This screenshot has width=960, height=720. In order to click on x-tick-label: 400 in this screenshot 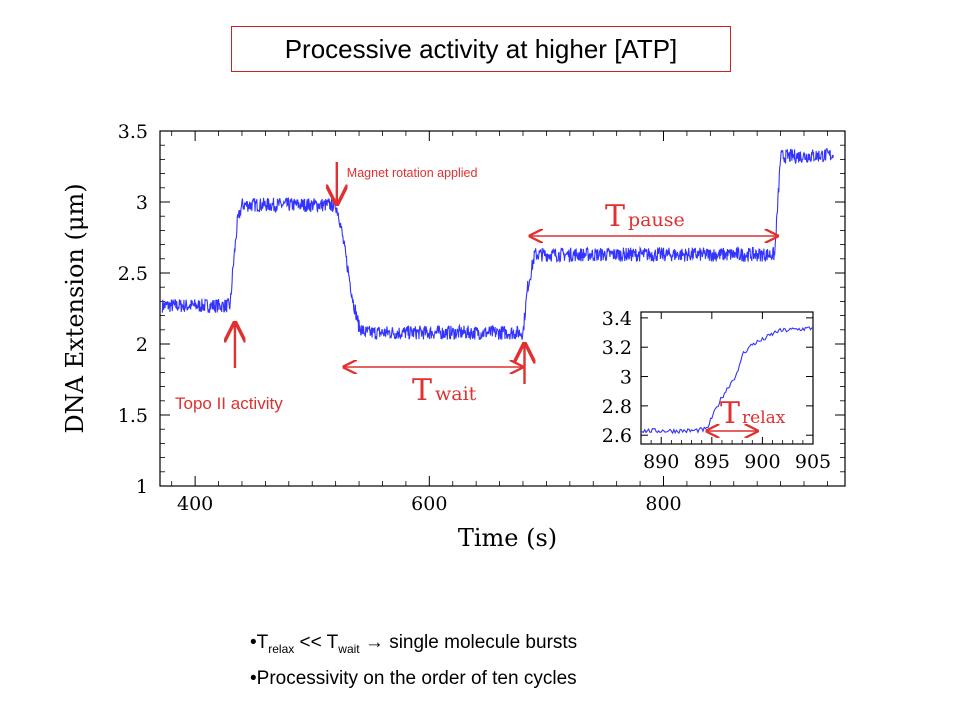, I will do `click(195, 504)`.